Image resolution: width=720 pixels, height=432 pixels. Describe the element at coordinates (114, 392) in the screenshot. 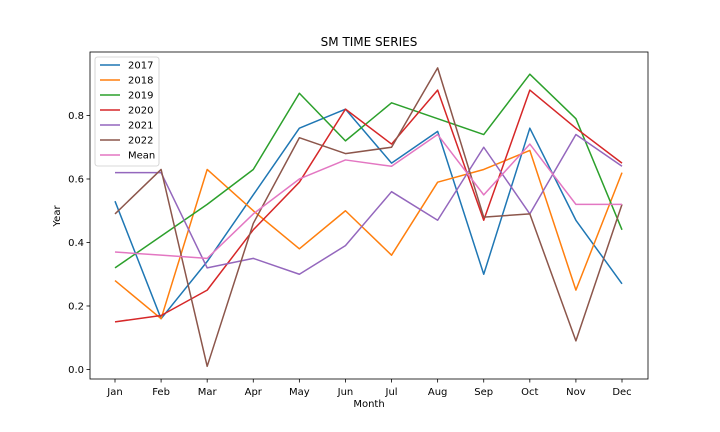

I see `x-tick-label: Jan` at that location.